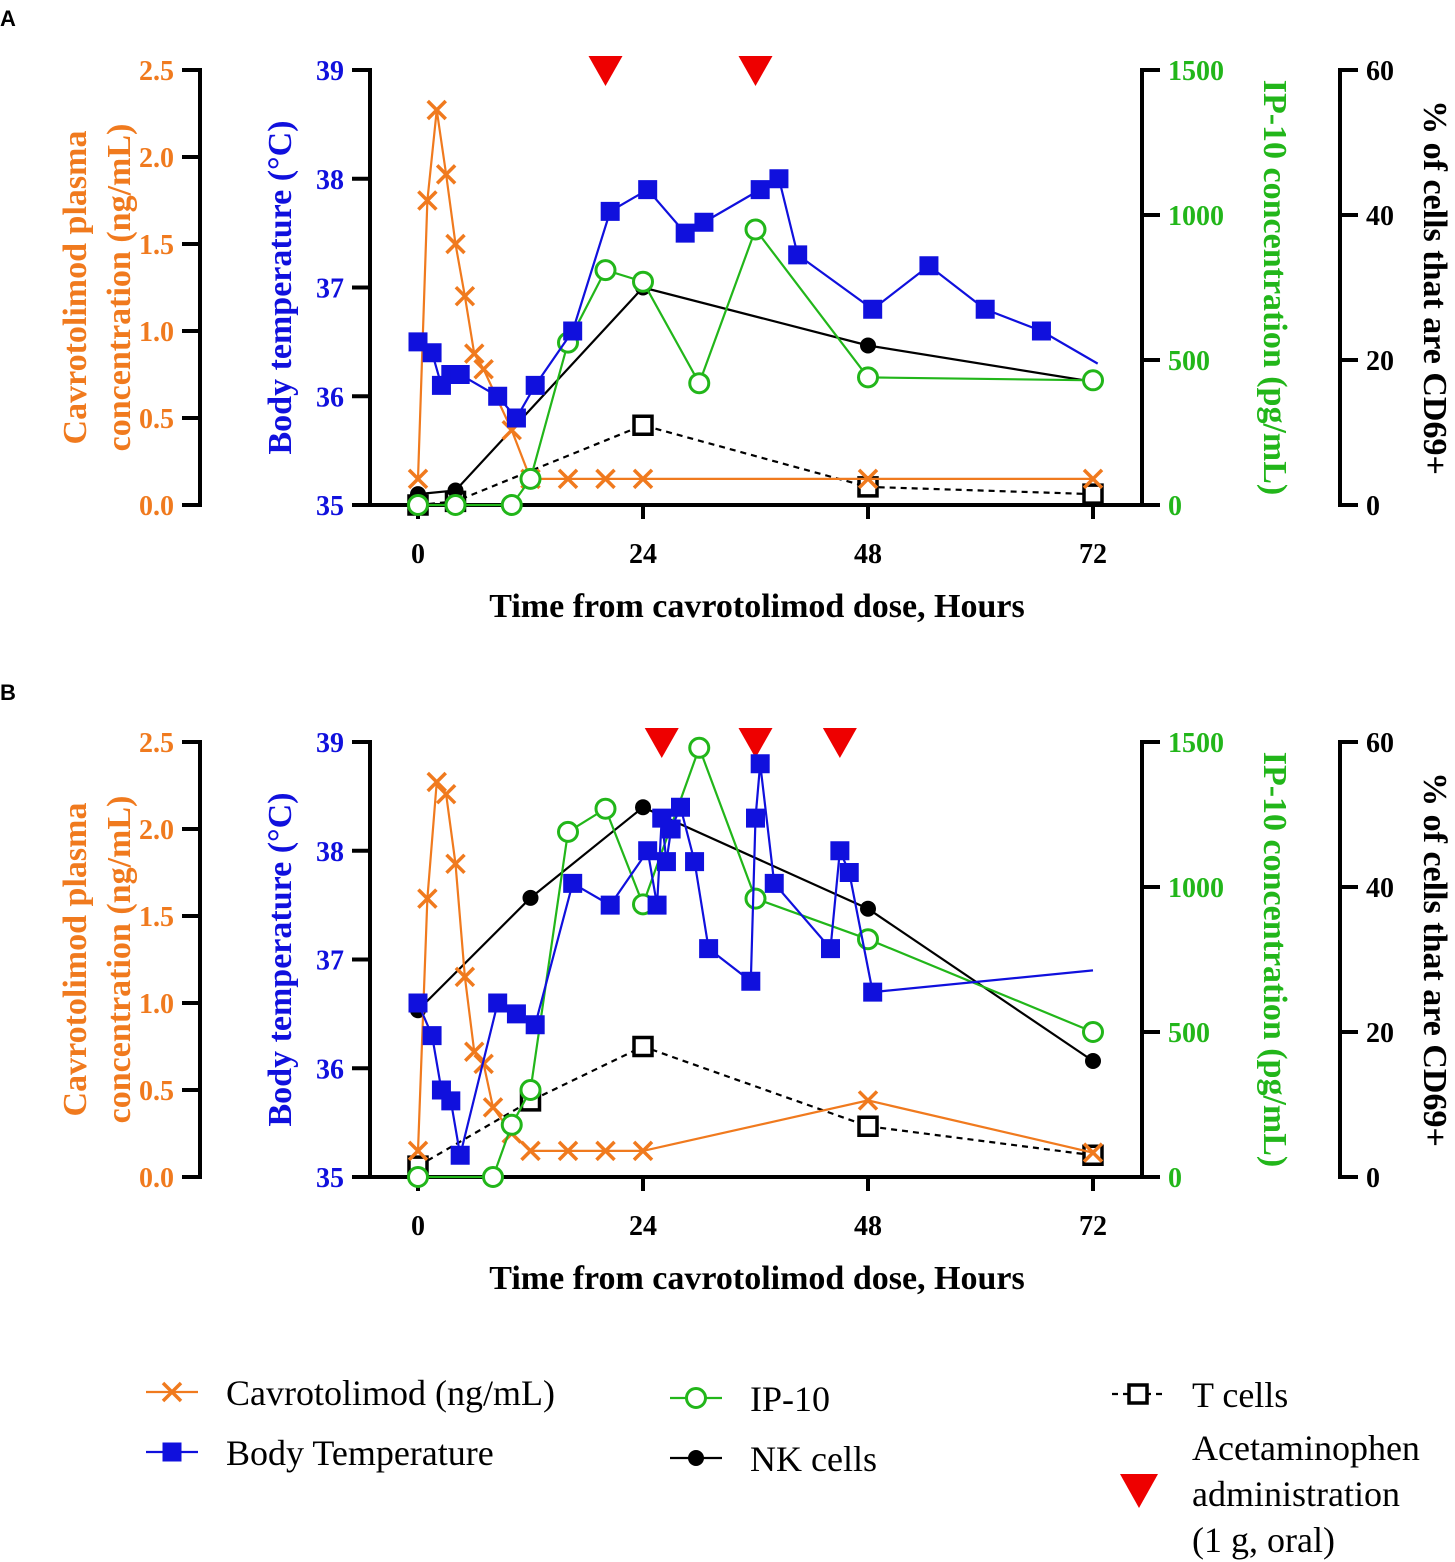  What do you see at coordinates (8, 692) in the screenshot?
I see `panel-letter: B` at bounding box center [8, 692].